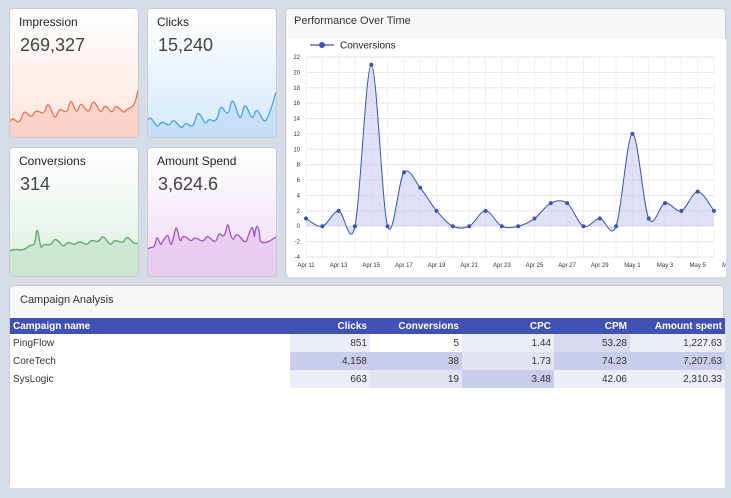  Describe the element at coordinates (677, 379) in the screenshot. I see `cell-amount: 2,310.33` at that location.